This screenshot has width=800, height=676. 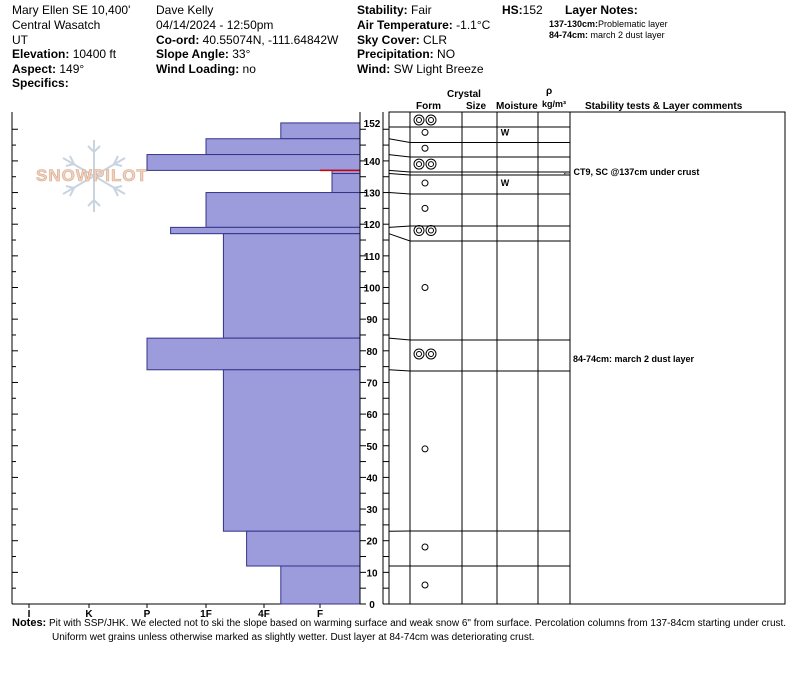 What do you see at coordinates (372, 415) in the screenshot?
I see `depth-label-60: 60` at bounding box center [372, 415].